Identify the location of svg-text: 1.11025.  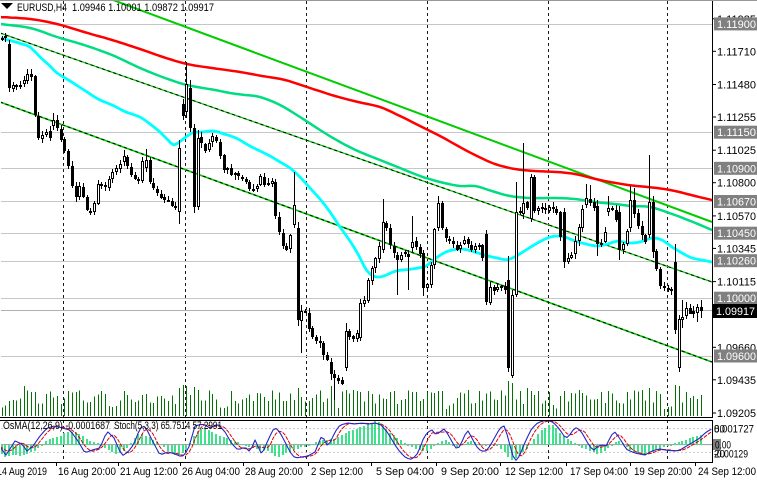
(736, 151).